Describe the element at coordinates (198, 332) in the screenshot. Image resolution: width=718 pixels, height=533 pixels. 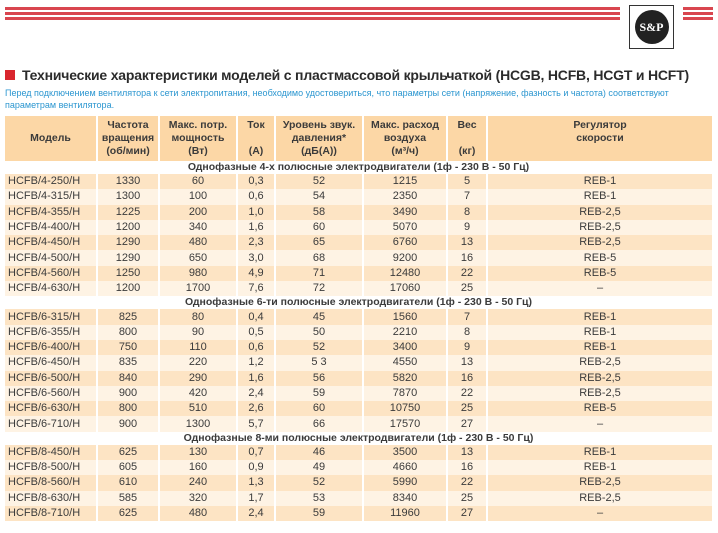
I see `value-cell: 90` at that location.